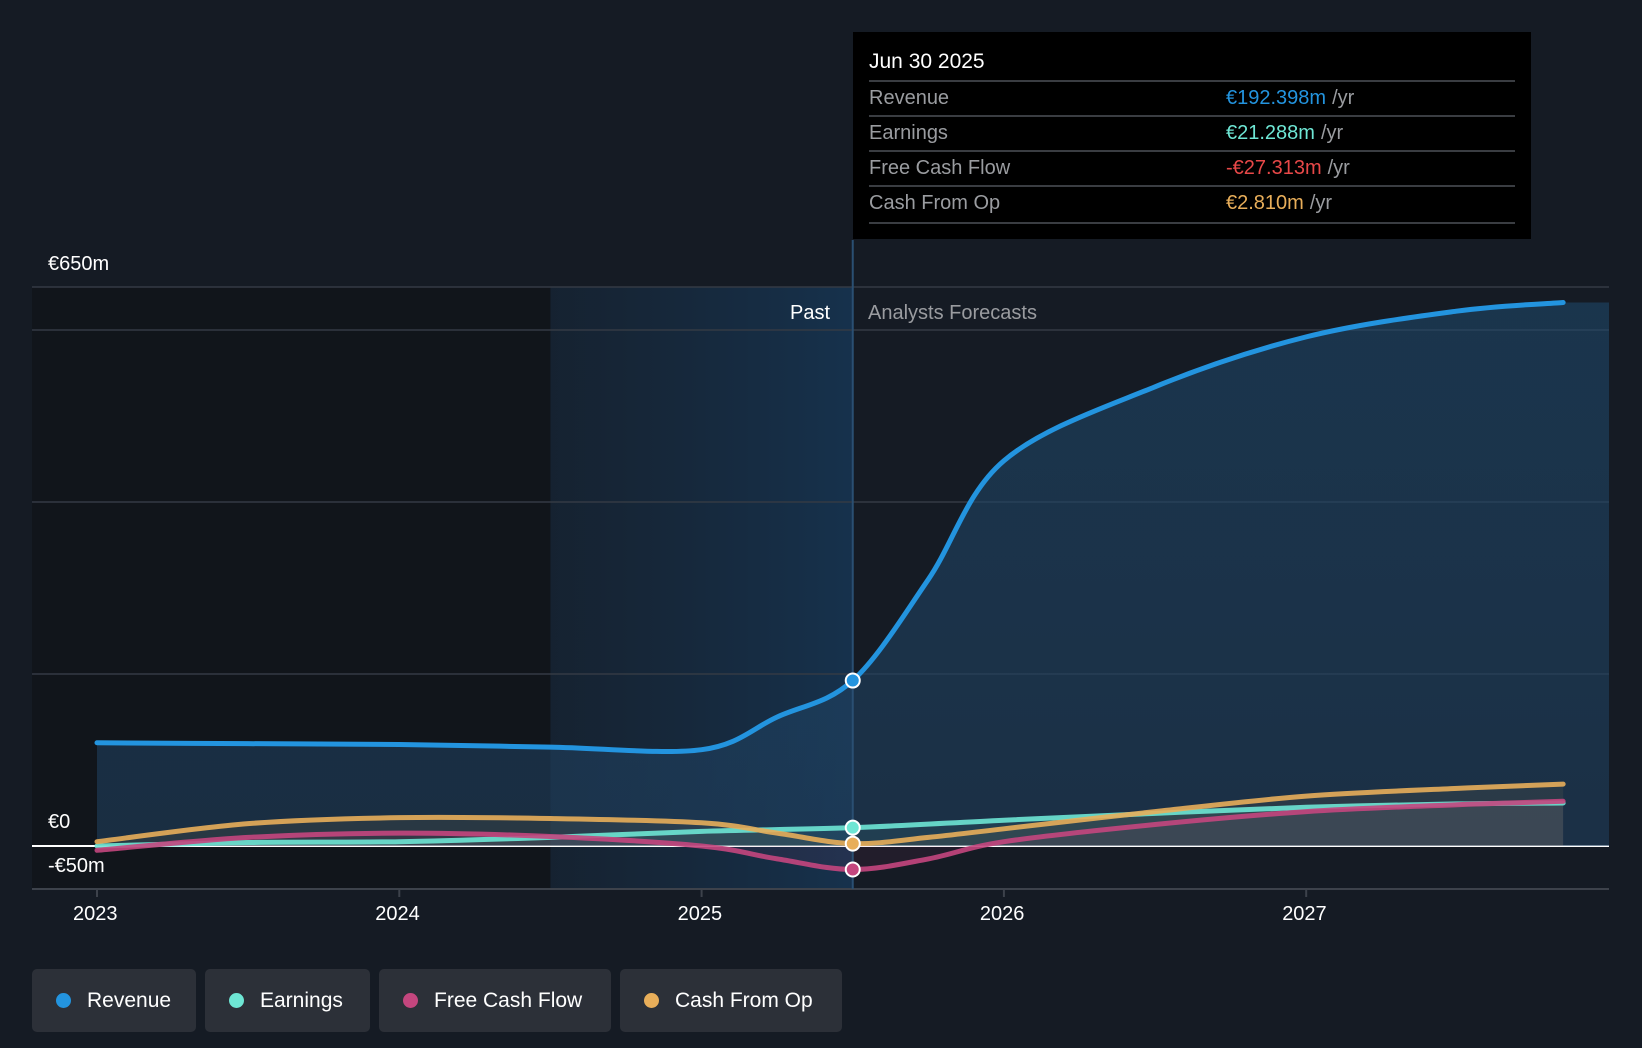  Describe the element at coordinates (952, 313) in the screenshot. I see `forecast-label: Analysts Forecasts` at that location.